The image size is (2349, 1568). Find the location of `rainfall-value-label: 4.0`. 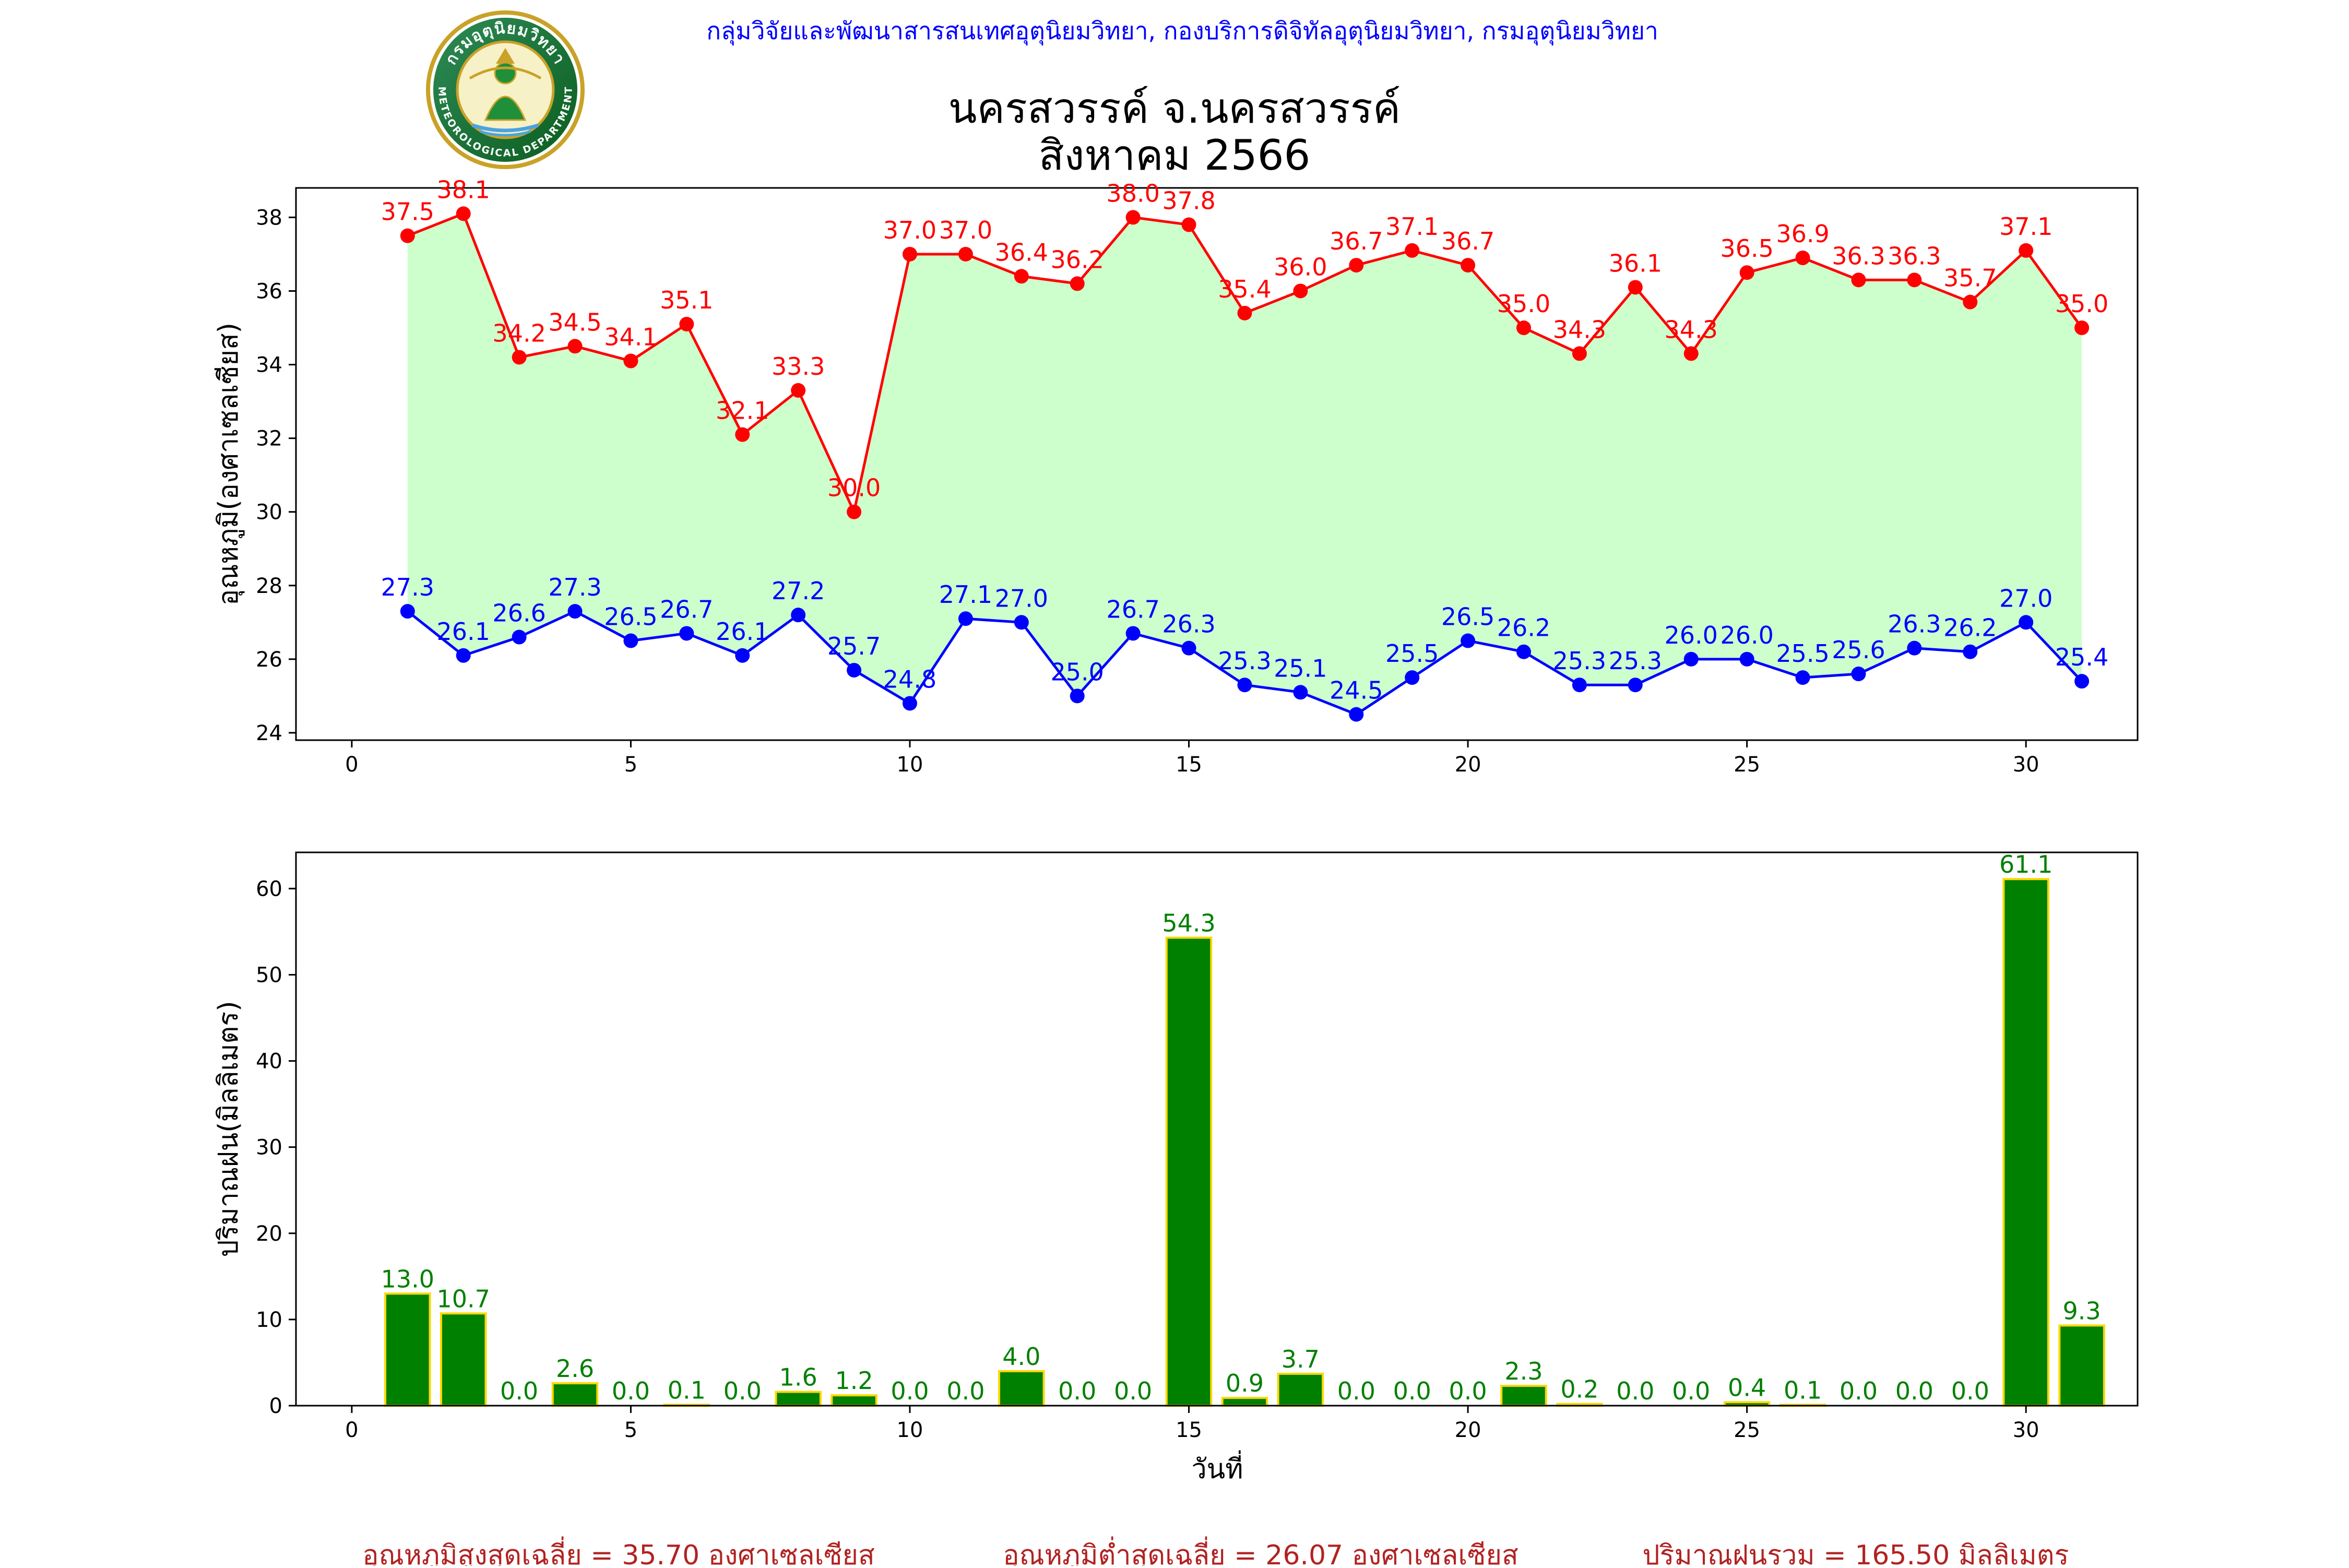

rainfall-value-label: 4.0 is located at coordinates (1021, 1357).